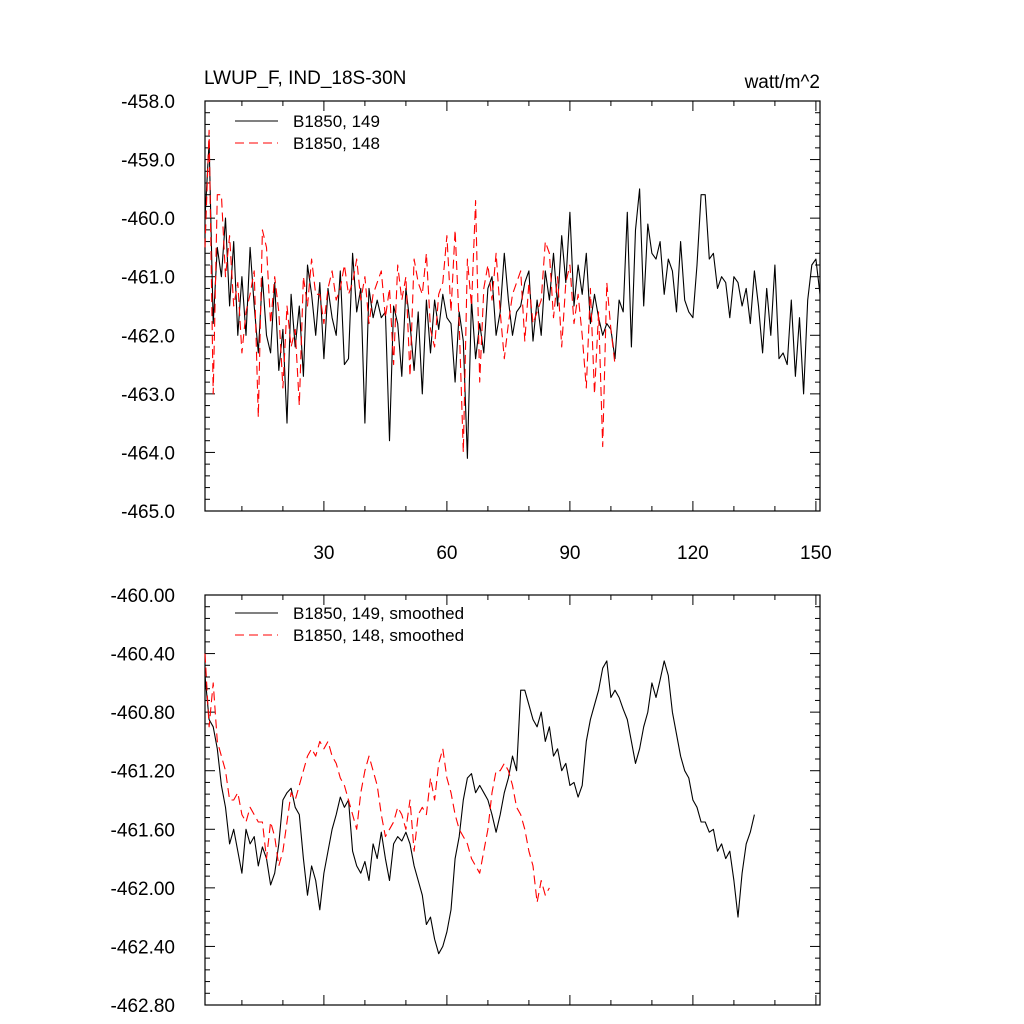 The image size is (1024, 1024). What do you see at coordinates (307, 132) in the screenshot?
I see `top-legend: B1850, 149 B1850, 148` at bounding box center [307, 132].